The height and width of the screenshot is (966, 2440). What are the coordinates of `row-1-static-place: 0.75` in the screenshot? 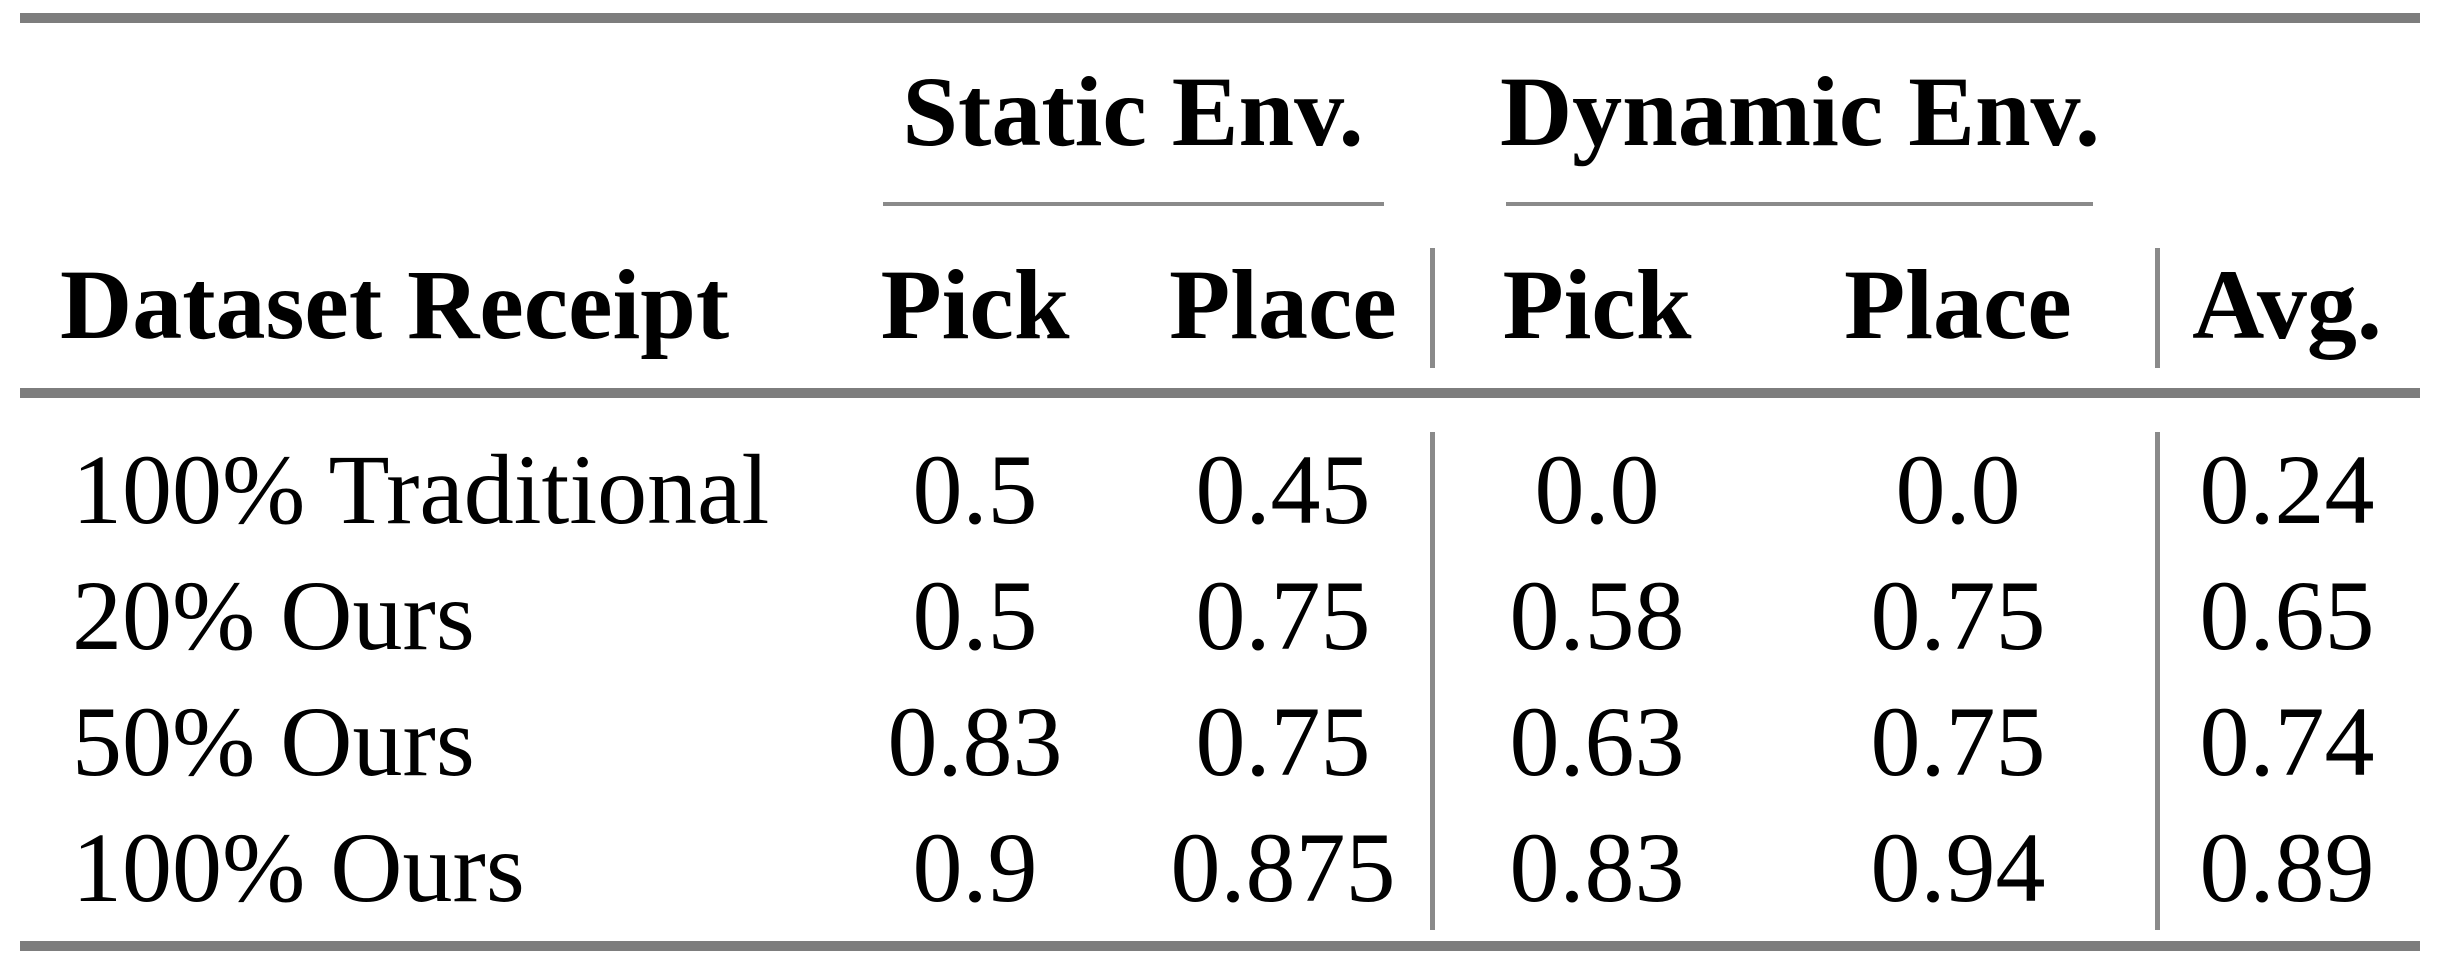 It's located at (1283, 615).